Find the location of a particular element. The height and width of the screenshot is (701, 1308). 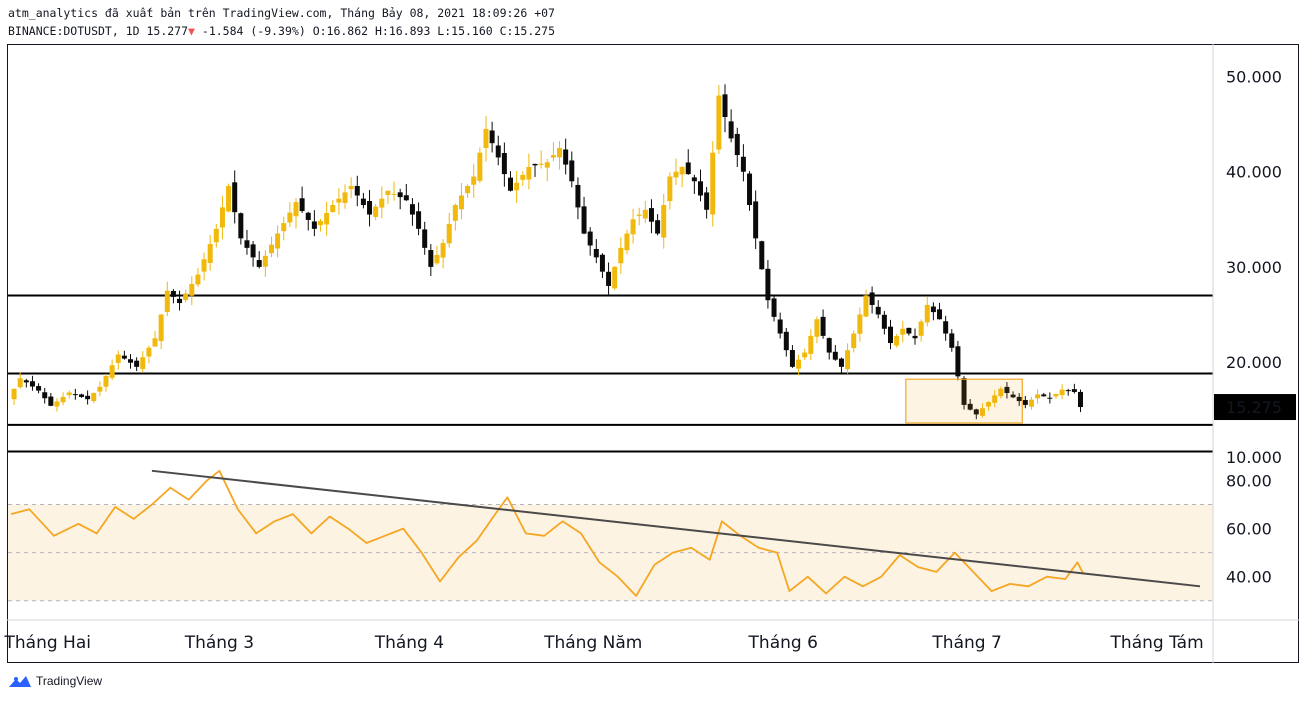

consolidation-box is located at coordinates (964, 401).